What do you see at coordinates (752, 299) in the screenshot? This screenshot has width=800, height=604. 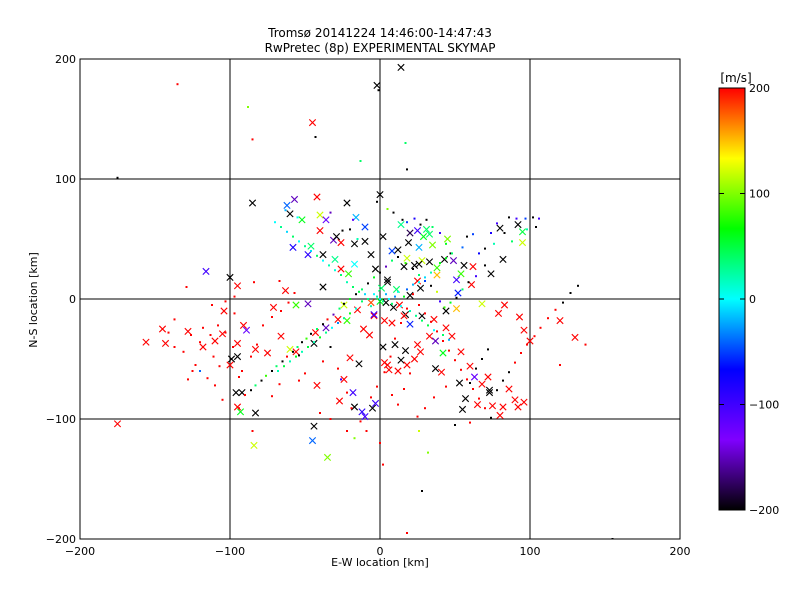 I see `colorbar-tick-label: 0` at bounding box center [752, 299].